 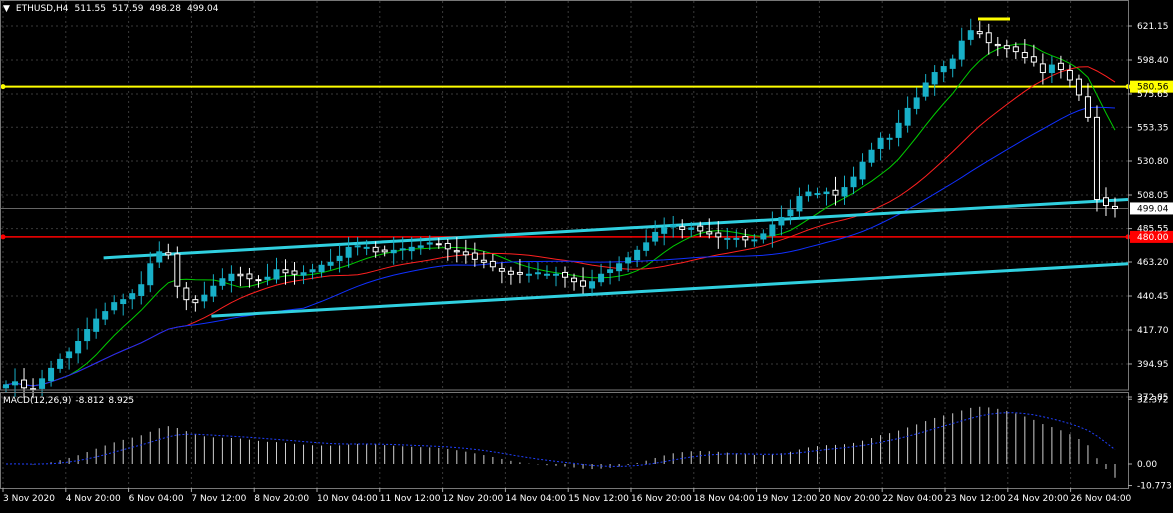 I want to click on x-tick-label: 22 Nov 04:00, so click(x=912, y=499).